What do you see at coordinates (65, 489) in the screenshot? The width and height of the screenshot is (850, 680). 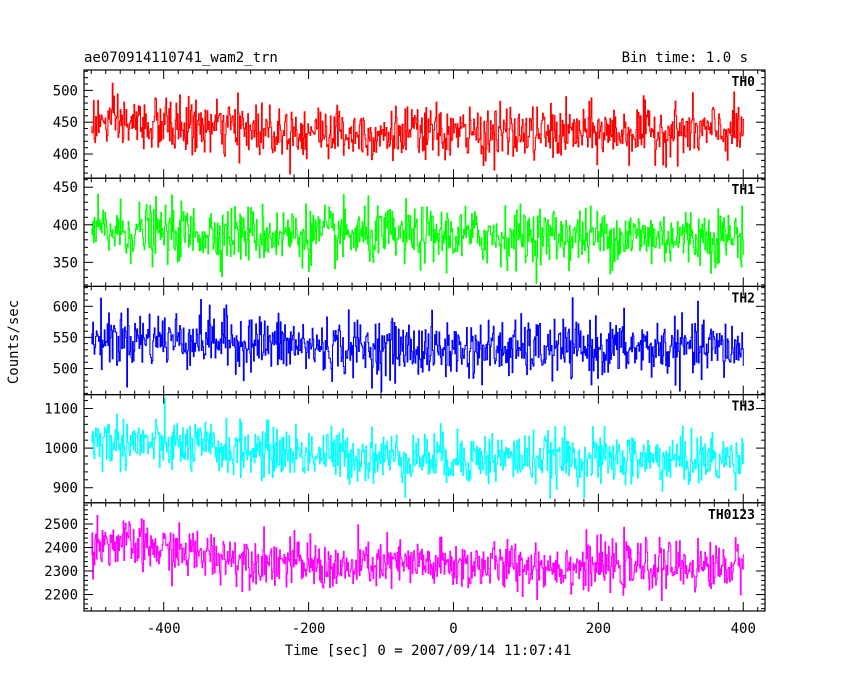 I see `y-tick-label: 900` at bounding box center [65, 489].